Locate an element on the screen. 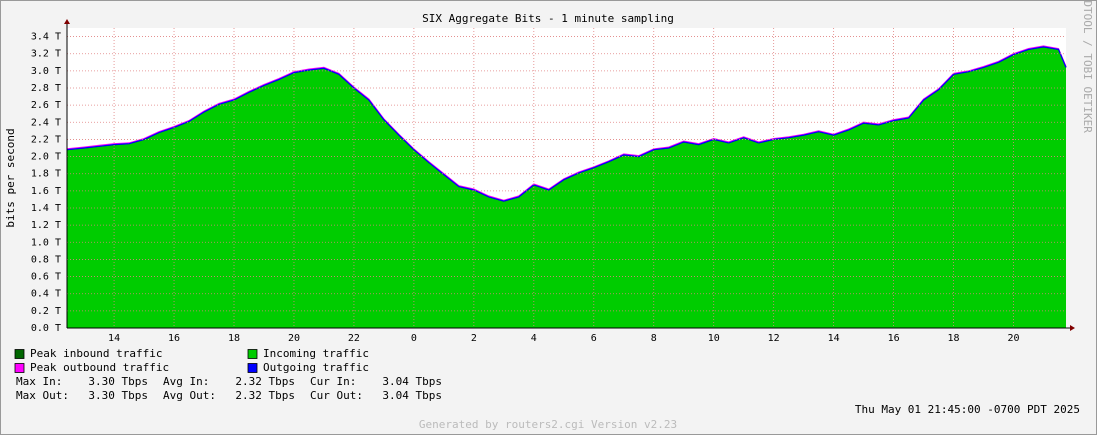 The image size is (1097, 435). x-tick-label: 10 is located at coordinates (714, 338).